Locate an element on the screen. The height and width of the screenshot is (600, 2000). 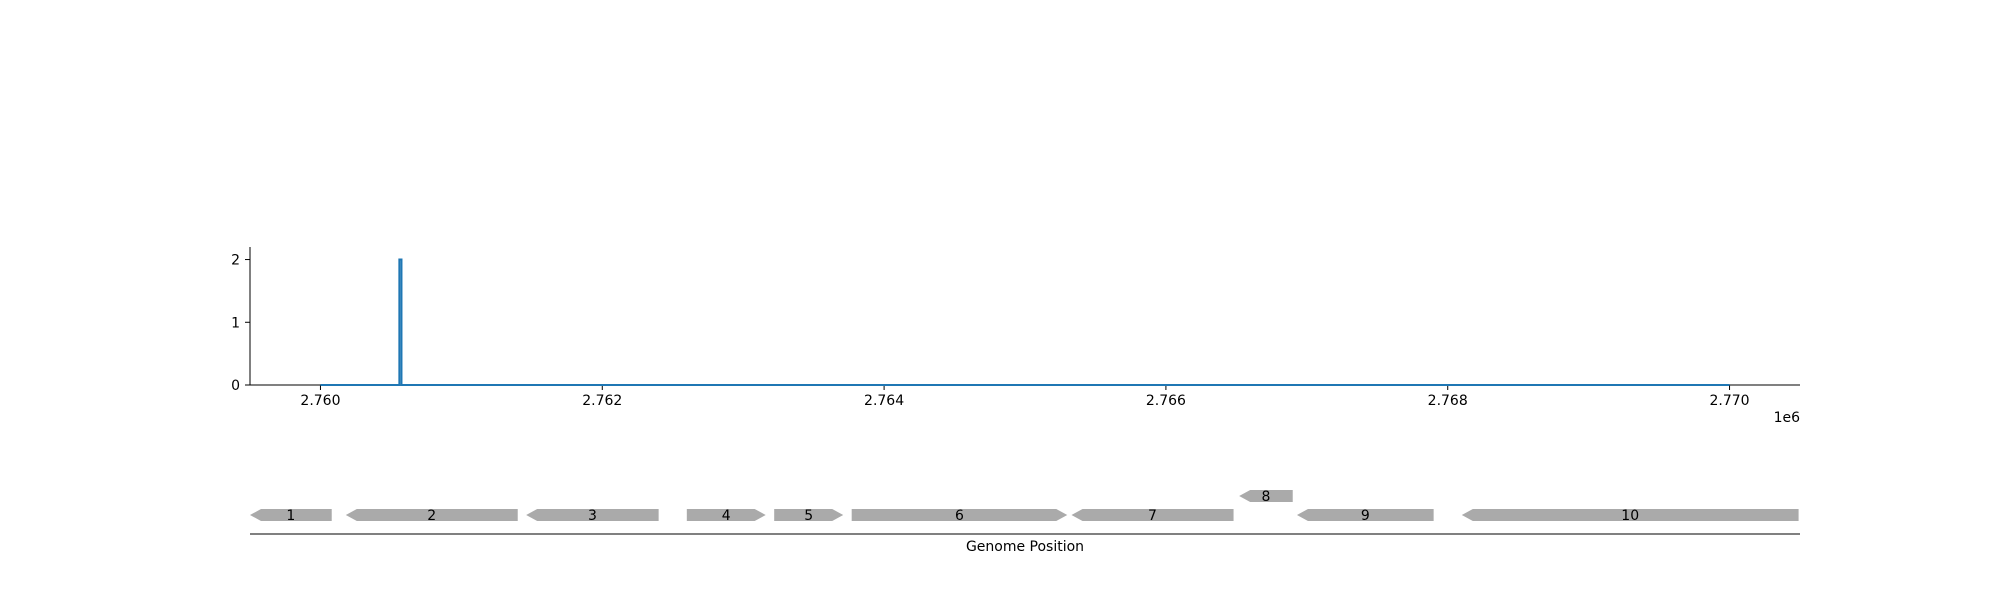
gene-label: 2 is located at coordinates (431, 516).